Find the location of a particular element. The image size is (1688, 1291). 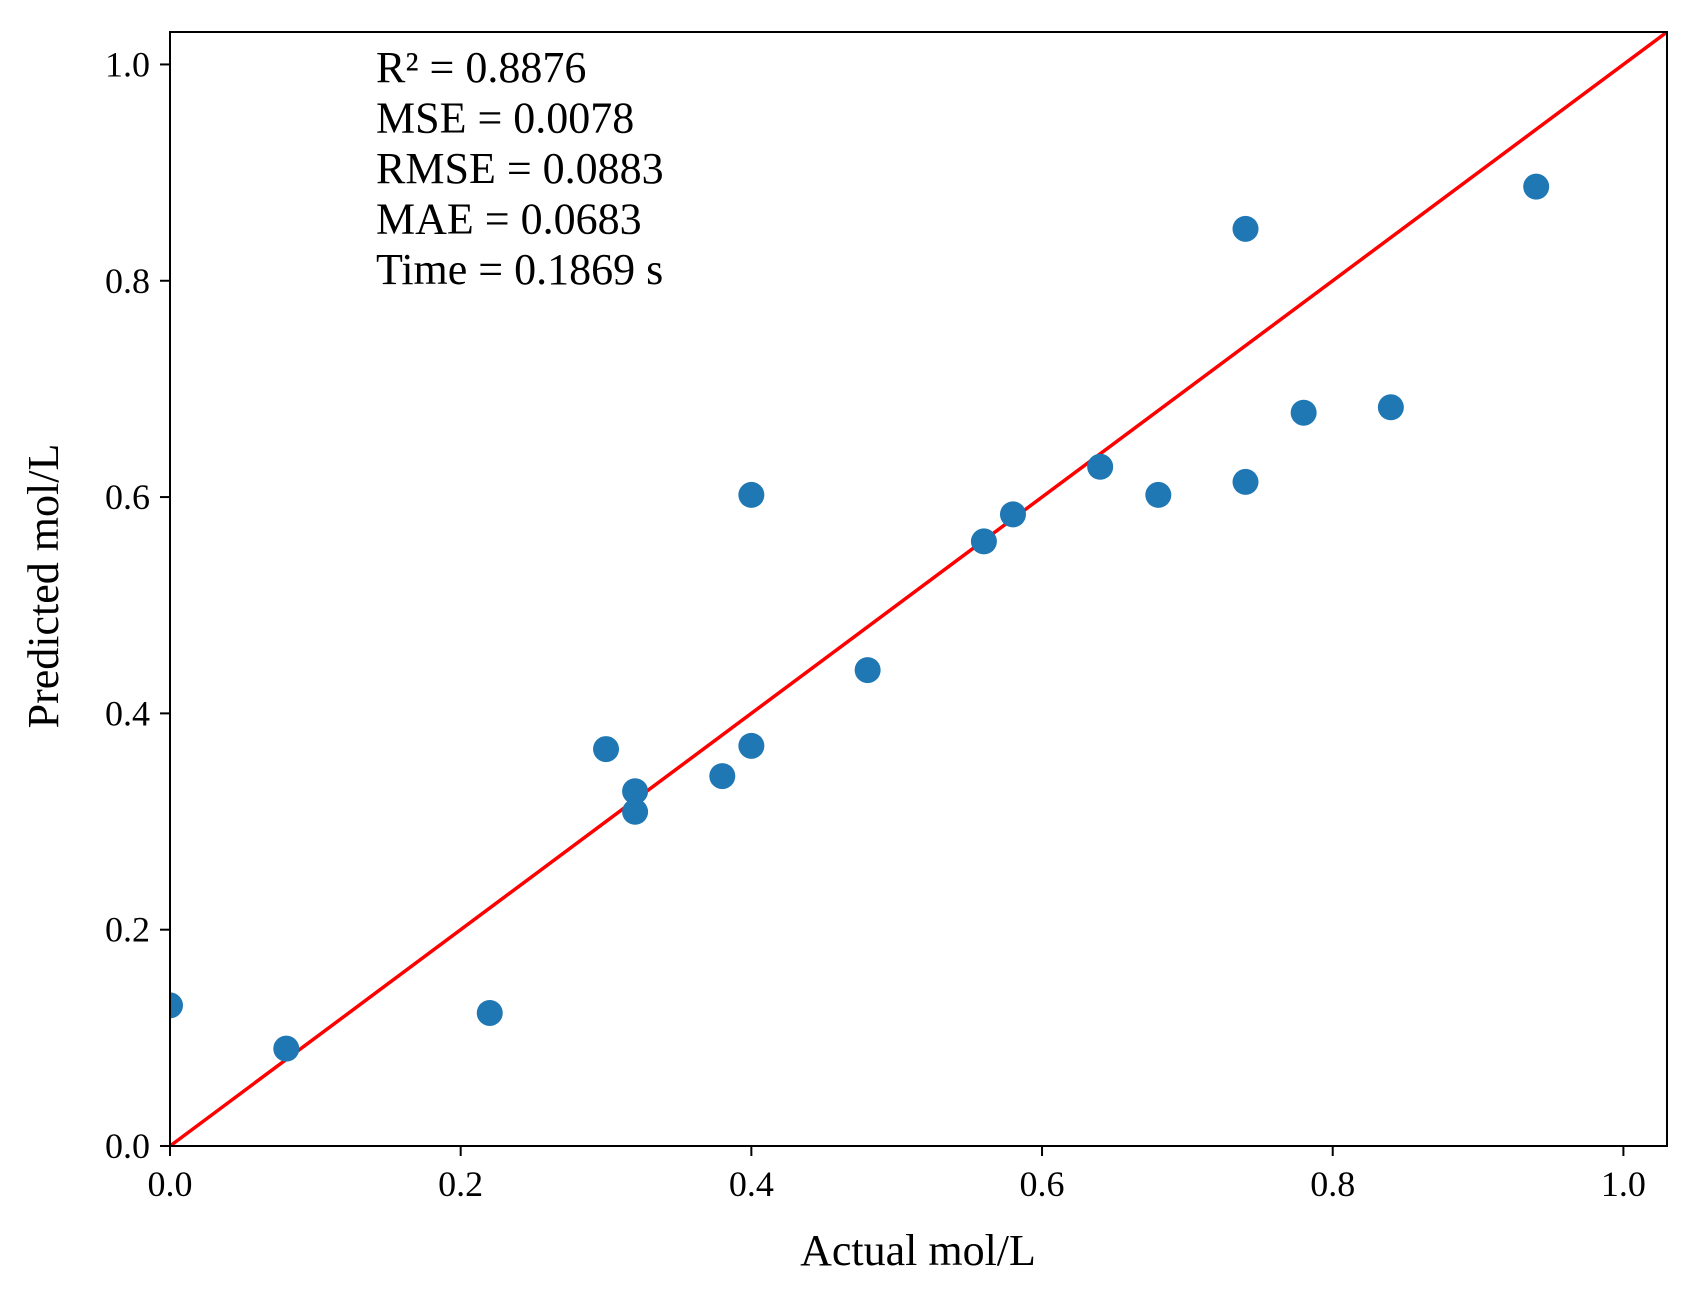

metric-line: MSE = 0.0078 is located at coordinates (505, 118).